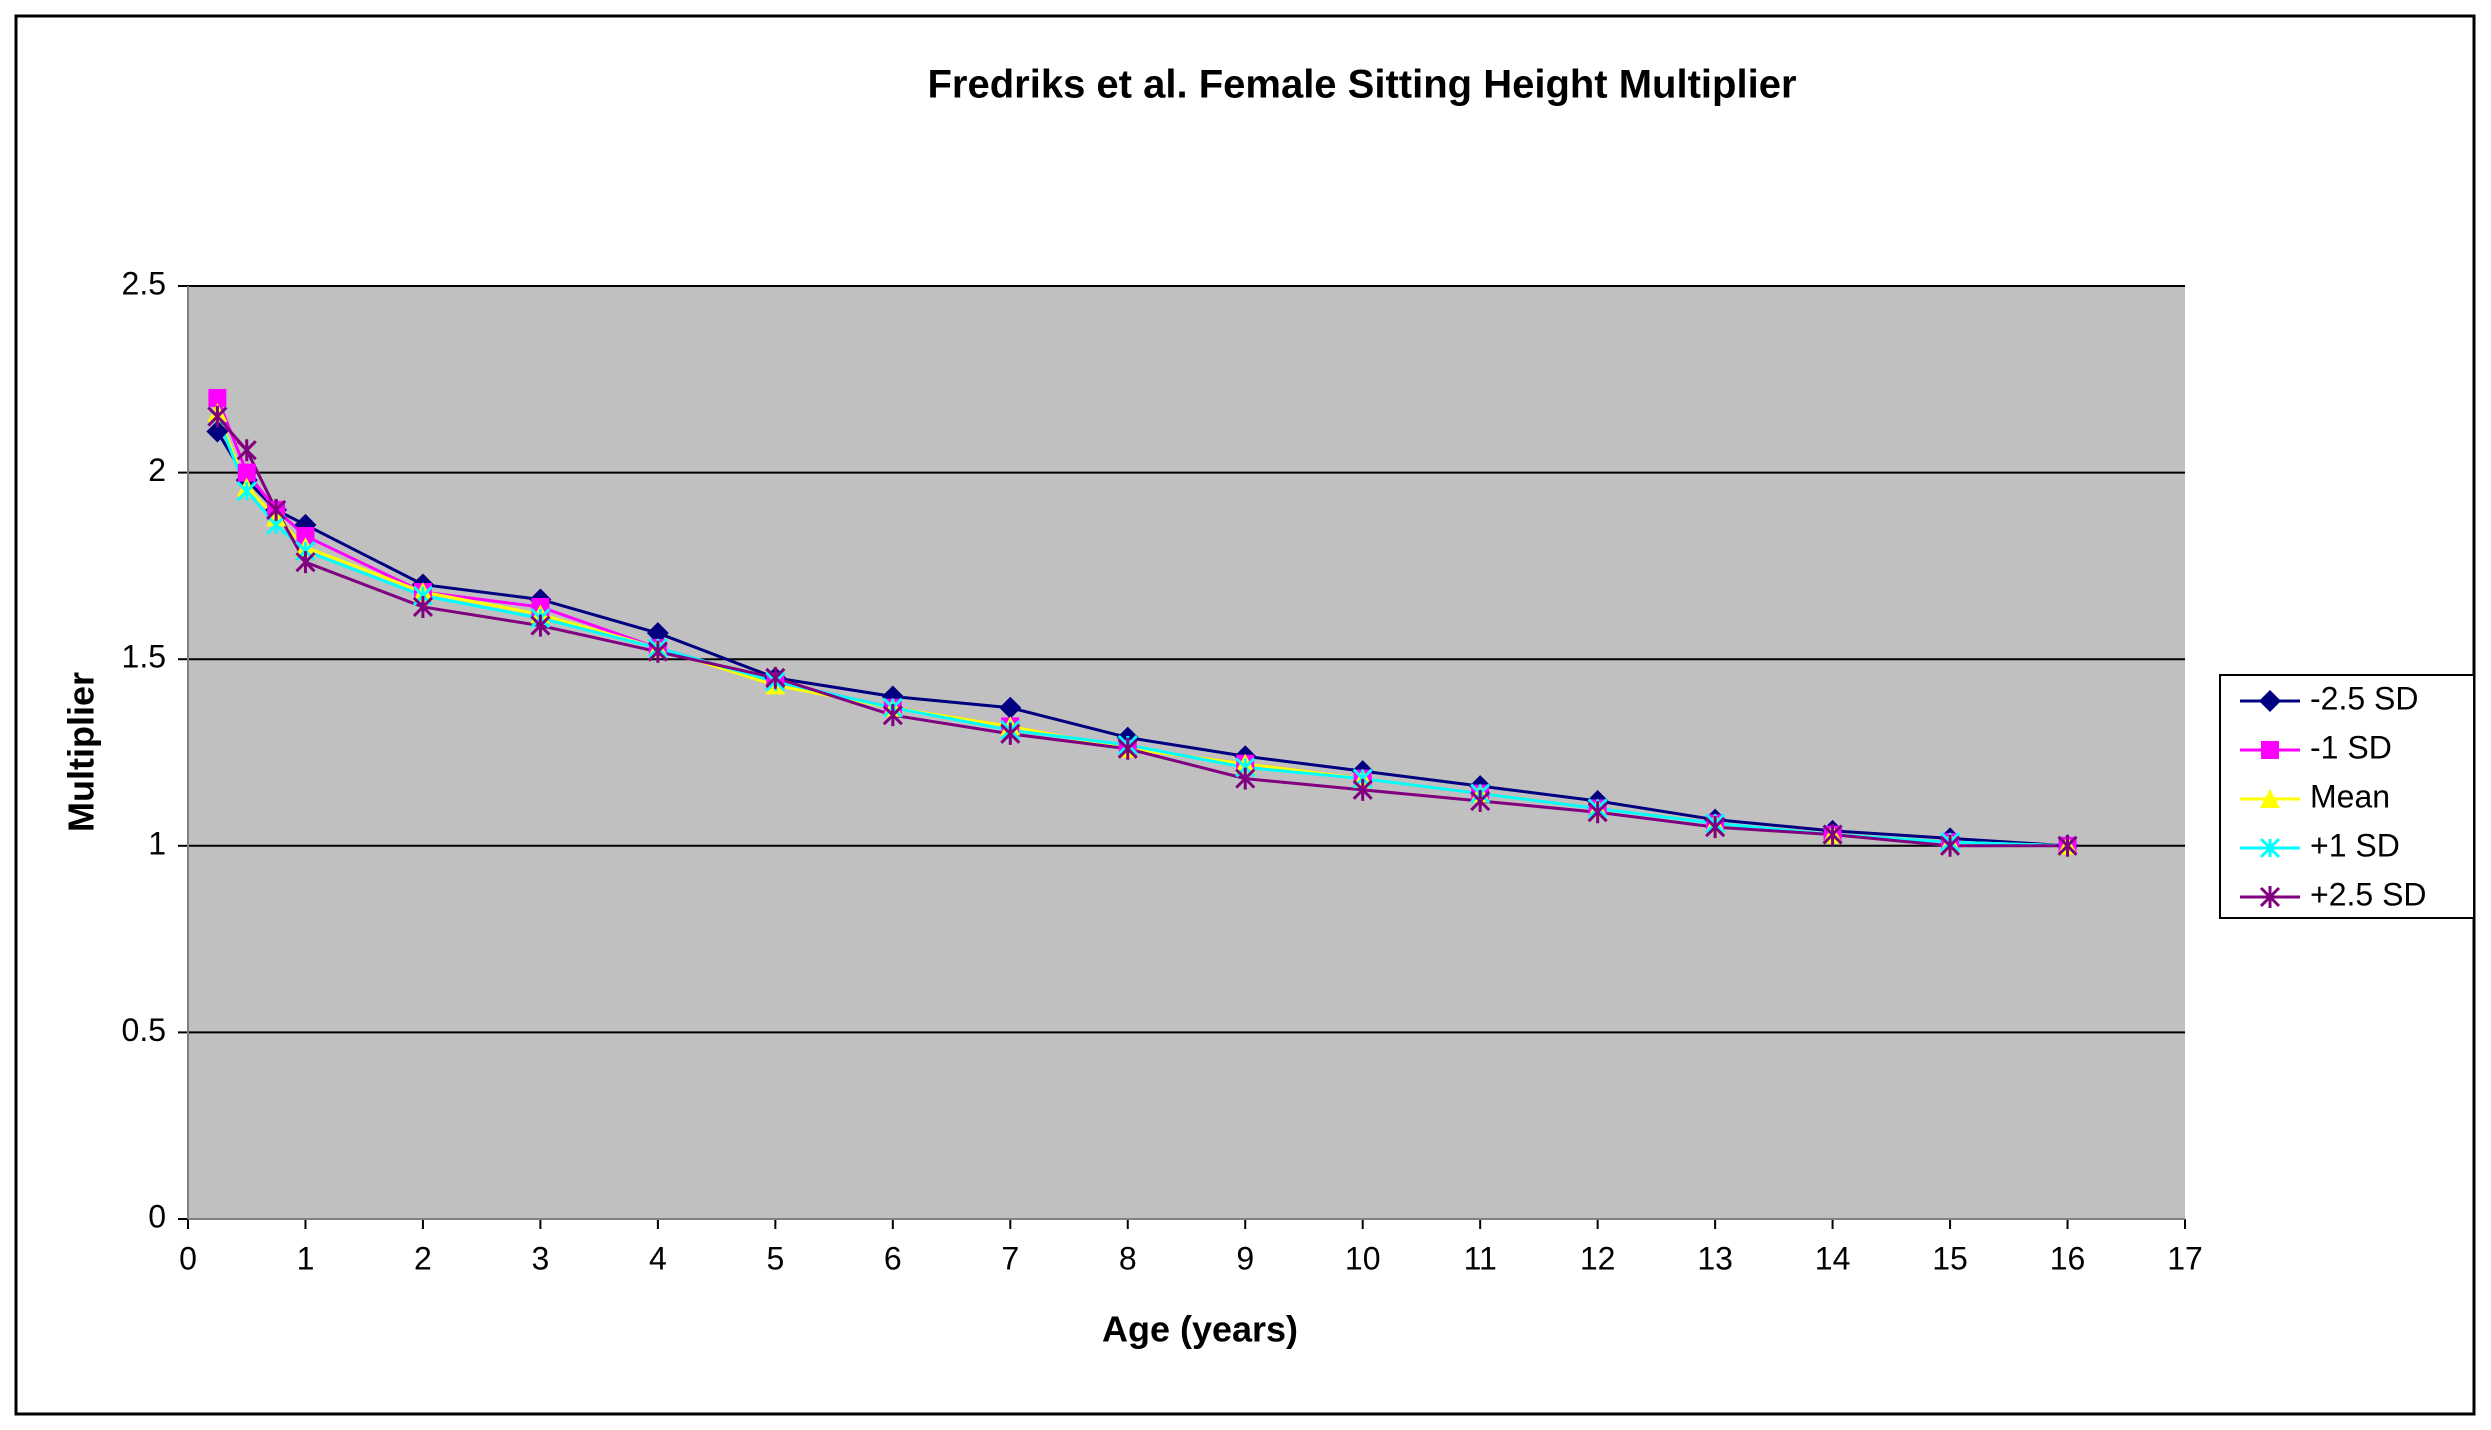 Image resolution: width=2491 pixels, height=1430 pixels. What do you see at coordinates (144, 1030) in the screenshot?
I see `y-tick-label: 0.5` at bounding box center [144, 1030].